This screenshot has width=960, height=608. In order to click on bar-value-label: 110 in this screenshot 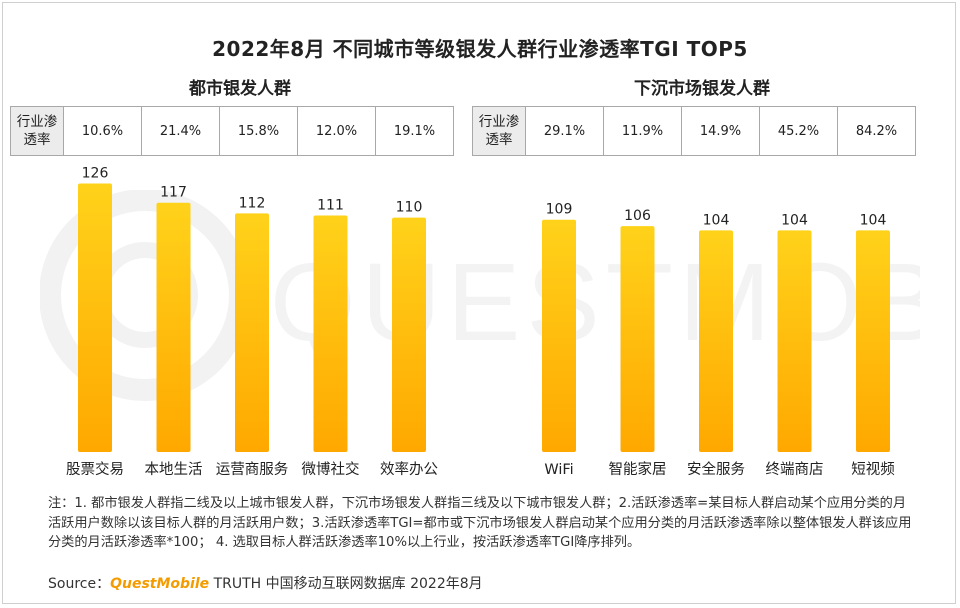, I will do `click(409, 208)`.